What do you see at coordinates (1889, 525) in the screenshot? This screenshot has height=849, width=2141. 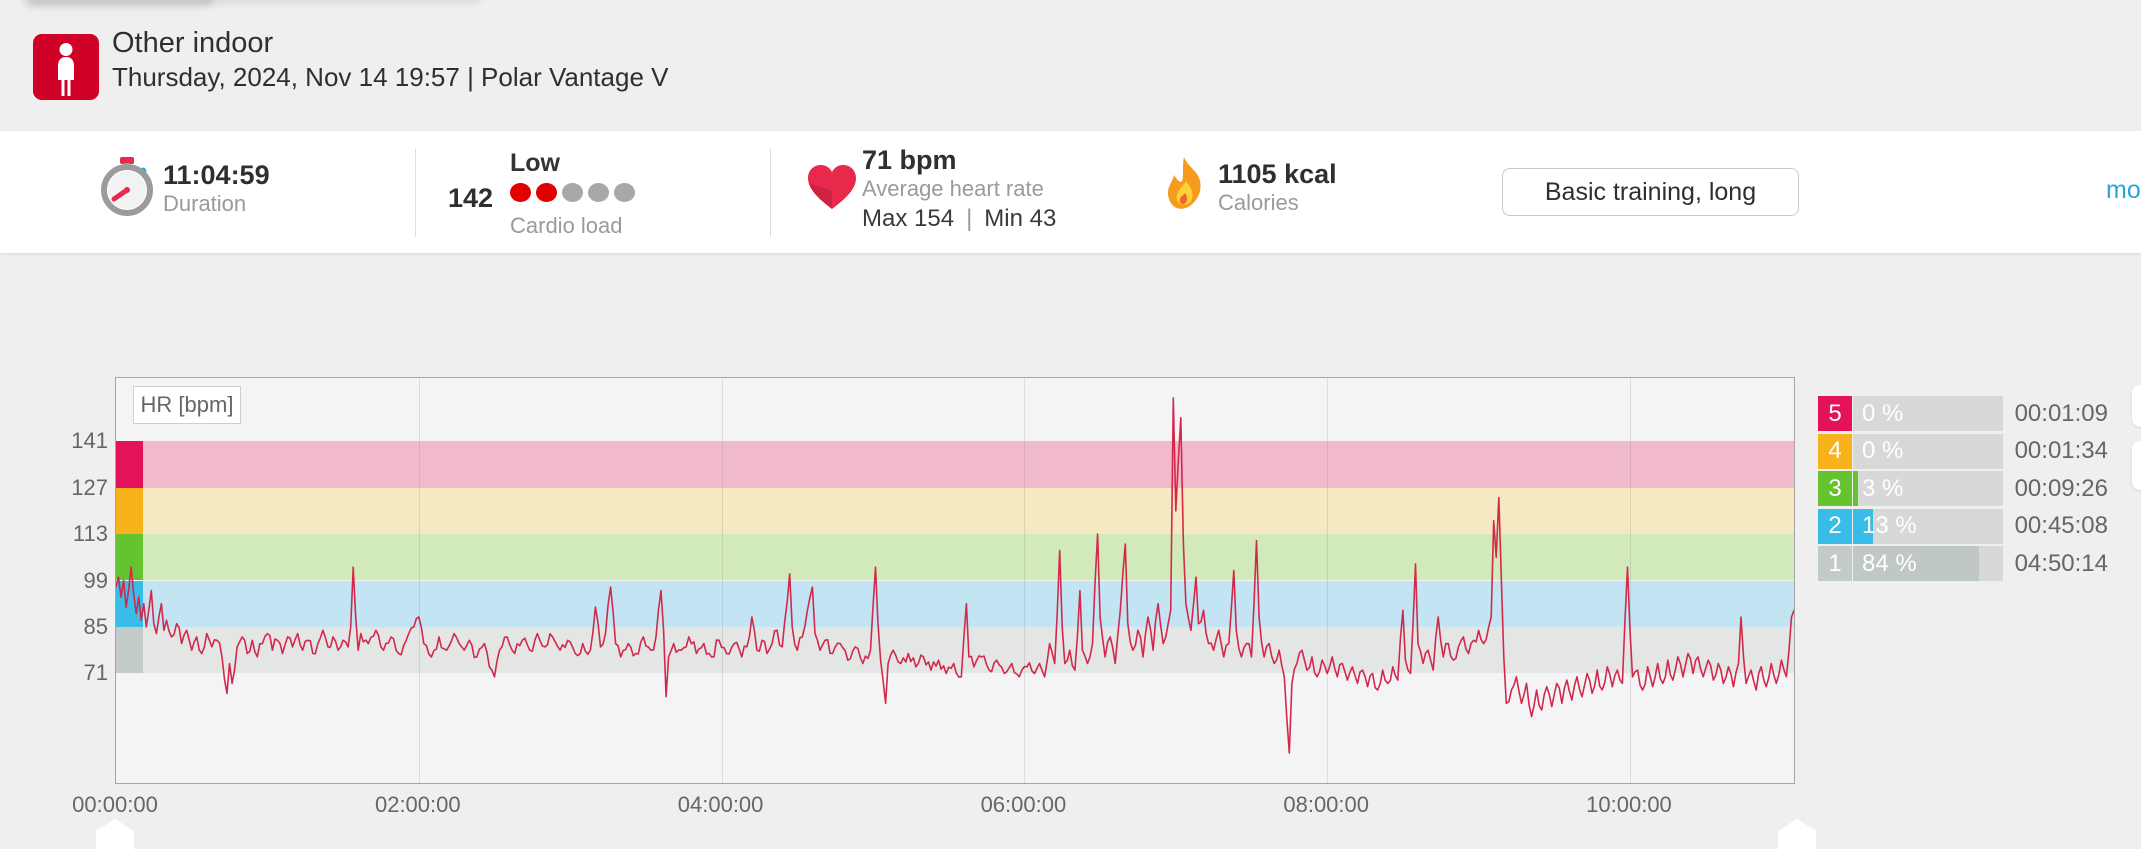 I see `zone-2-percent: 13 %` at bounding box center [1889, 525].